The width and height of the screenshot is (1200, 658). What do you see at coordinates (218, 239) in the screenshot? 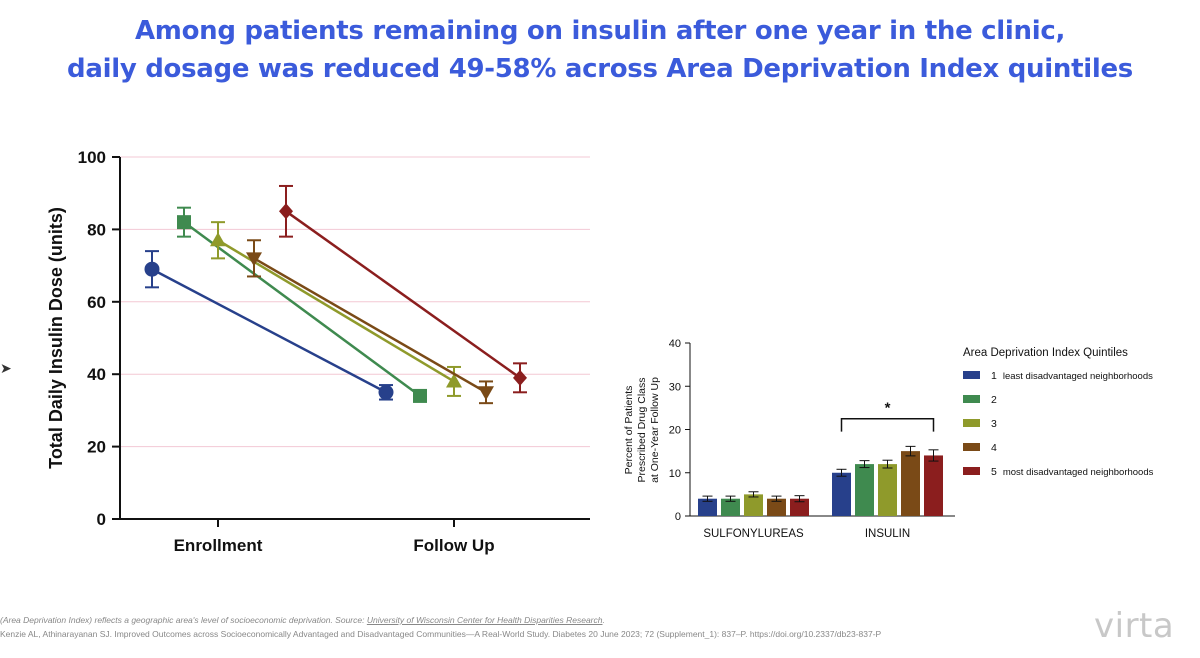
I see `point-3-enrollment` at bounding box center [218, 239].